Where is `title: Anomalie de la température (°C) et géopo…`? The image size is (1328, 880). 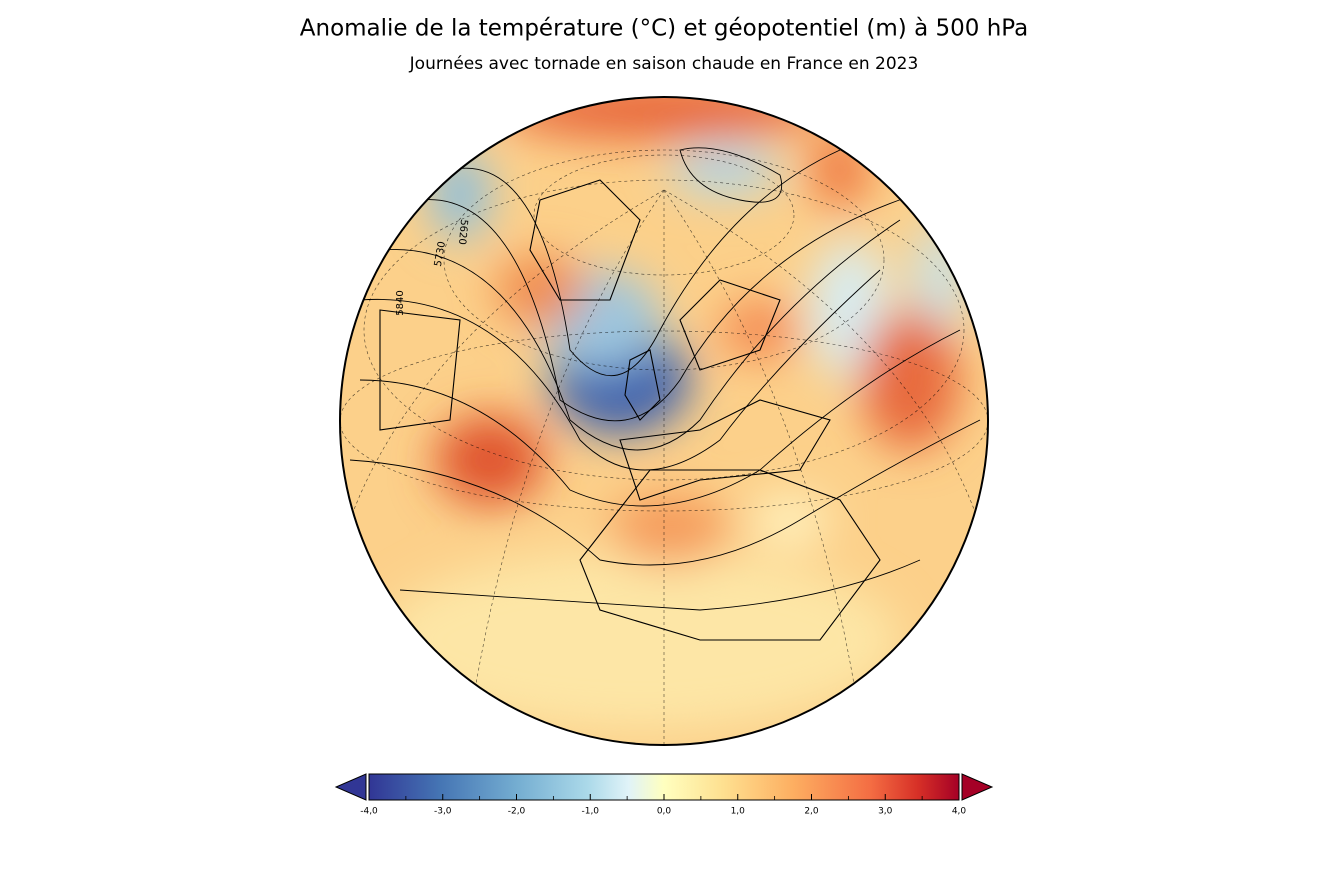 title: Anomalie de la température (°C) et géopo… is located at coordinates (664, 29).